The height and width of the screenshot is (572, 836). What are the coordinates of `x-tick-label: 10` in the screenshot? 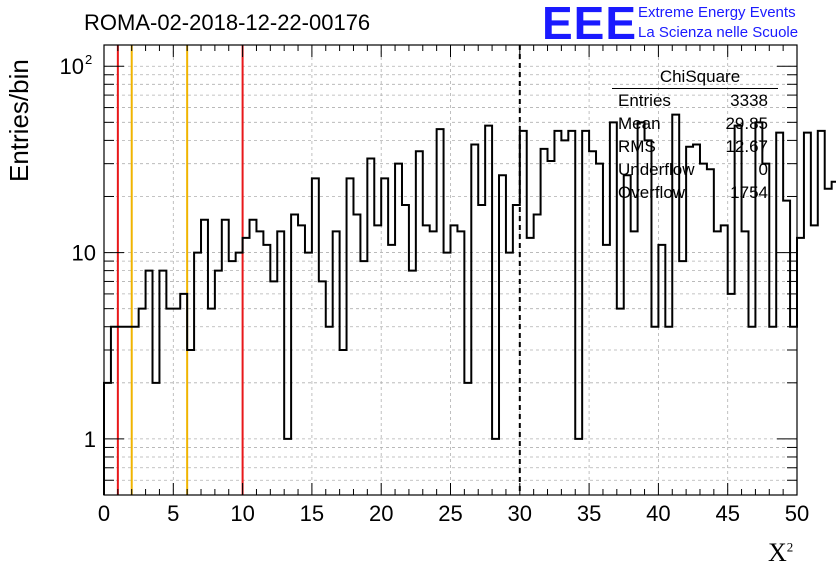 It's located at (242, 513).